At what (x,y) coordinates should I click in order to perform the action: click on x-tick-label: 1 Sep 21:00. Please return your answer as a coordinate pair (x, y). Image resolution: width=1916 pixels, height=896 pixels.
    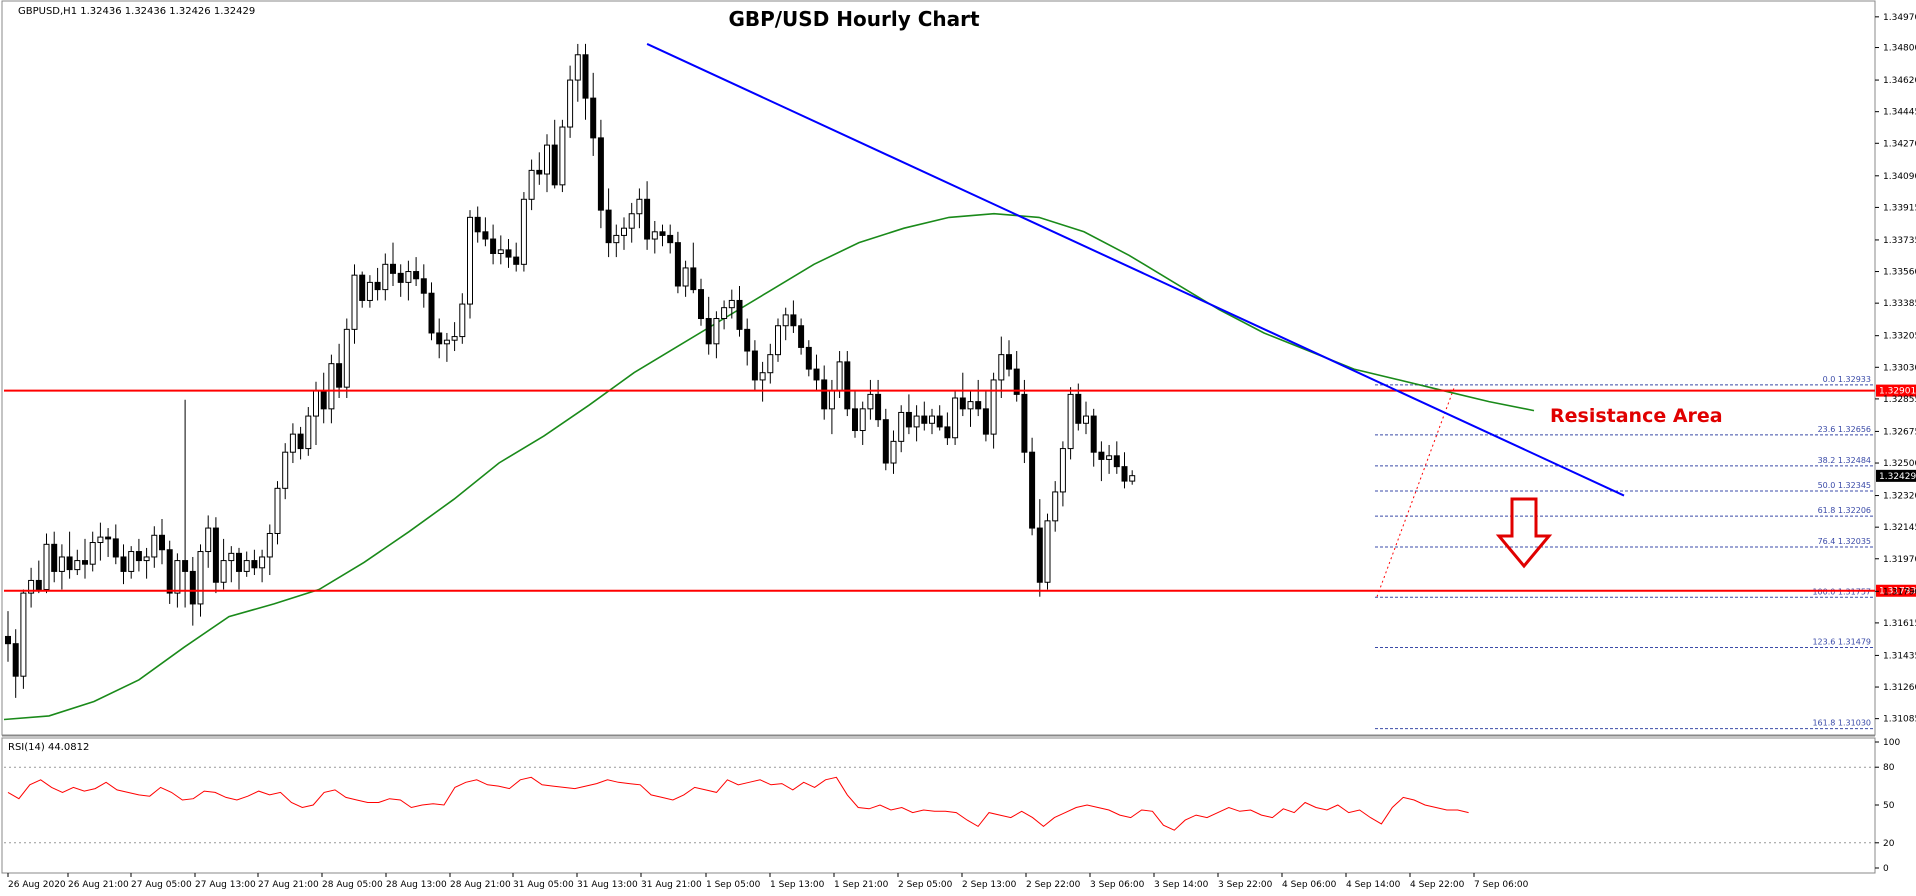
    Looking at the image, I should click on (861, 885).